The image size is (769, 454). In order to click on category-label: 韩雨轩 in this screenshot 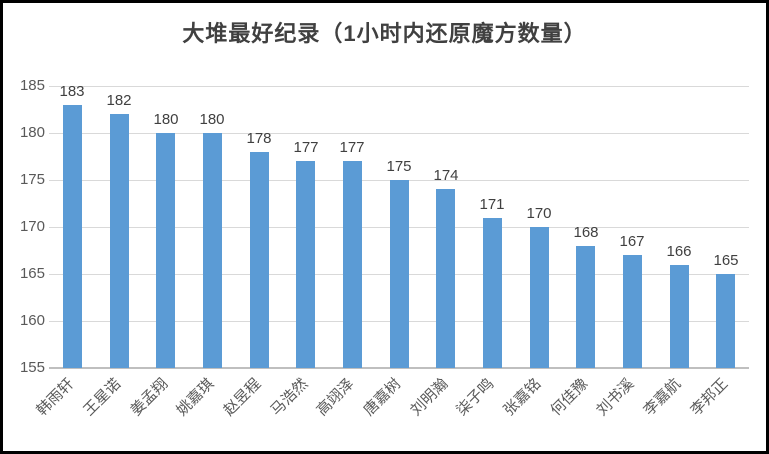, I will do `click(55, 397)`.